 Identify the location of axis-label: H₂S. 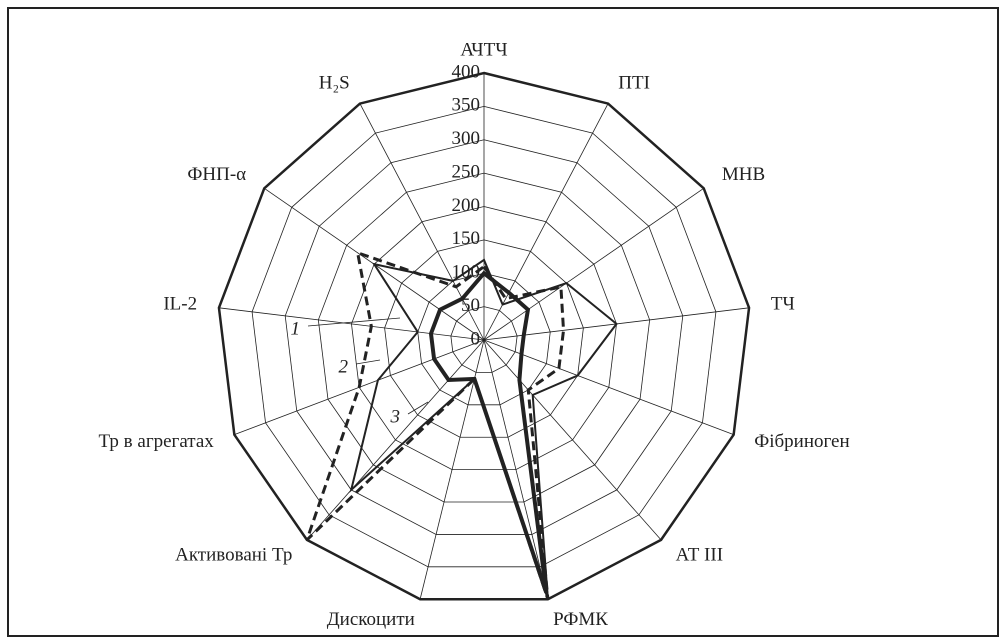
(334, 82).